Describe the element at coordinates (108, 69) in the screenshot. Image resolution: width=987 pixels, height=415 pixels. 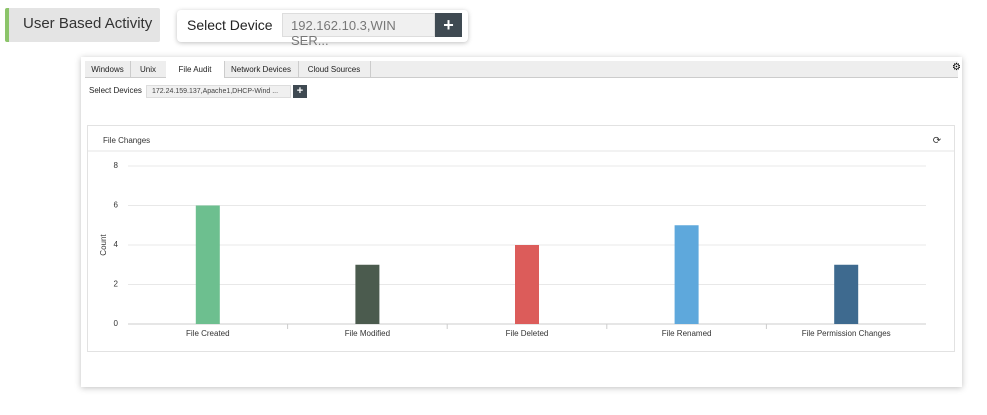
I see `tab: Windows` at that location.